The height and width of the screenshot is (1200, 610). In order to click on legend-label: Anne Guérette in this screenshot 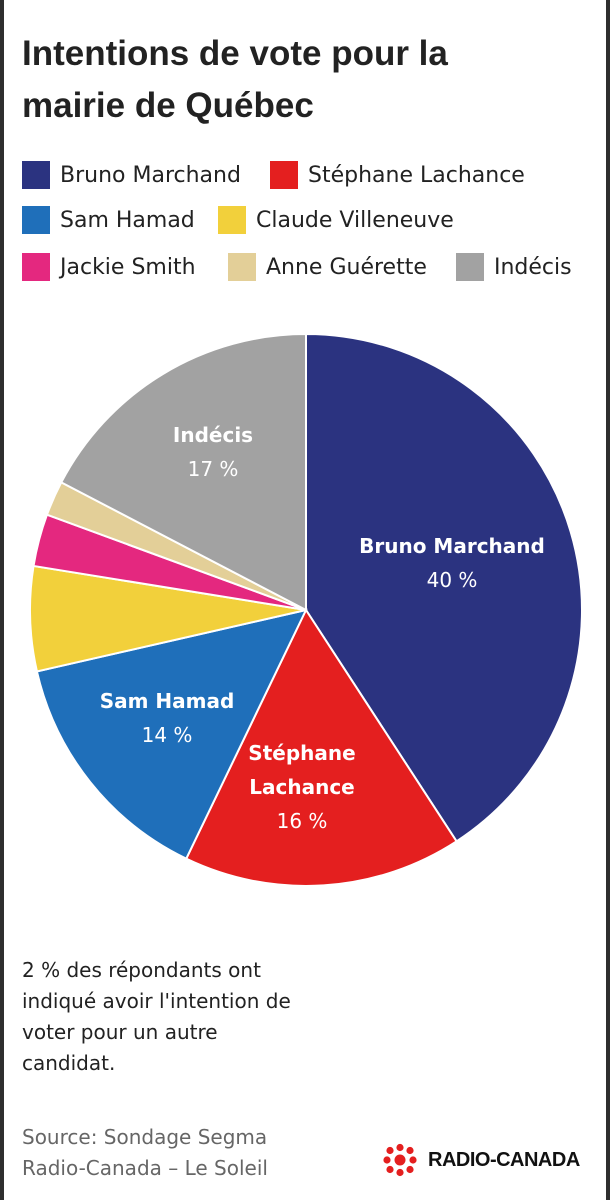, I will do `click(346, 267)`.